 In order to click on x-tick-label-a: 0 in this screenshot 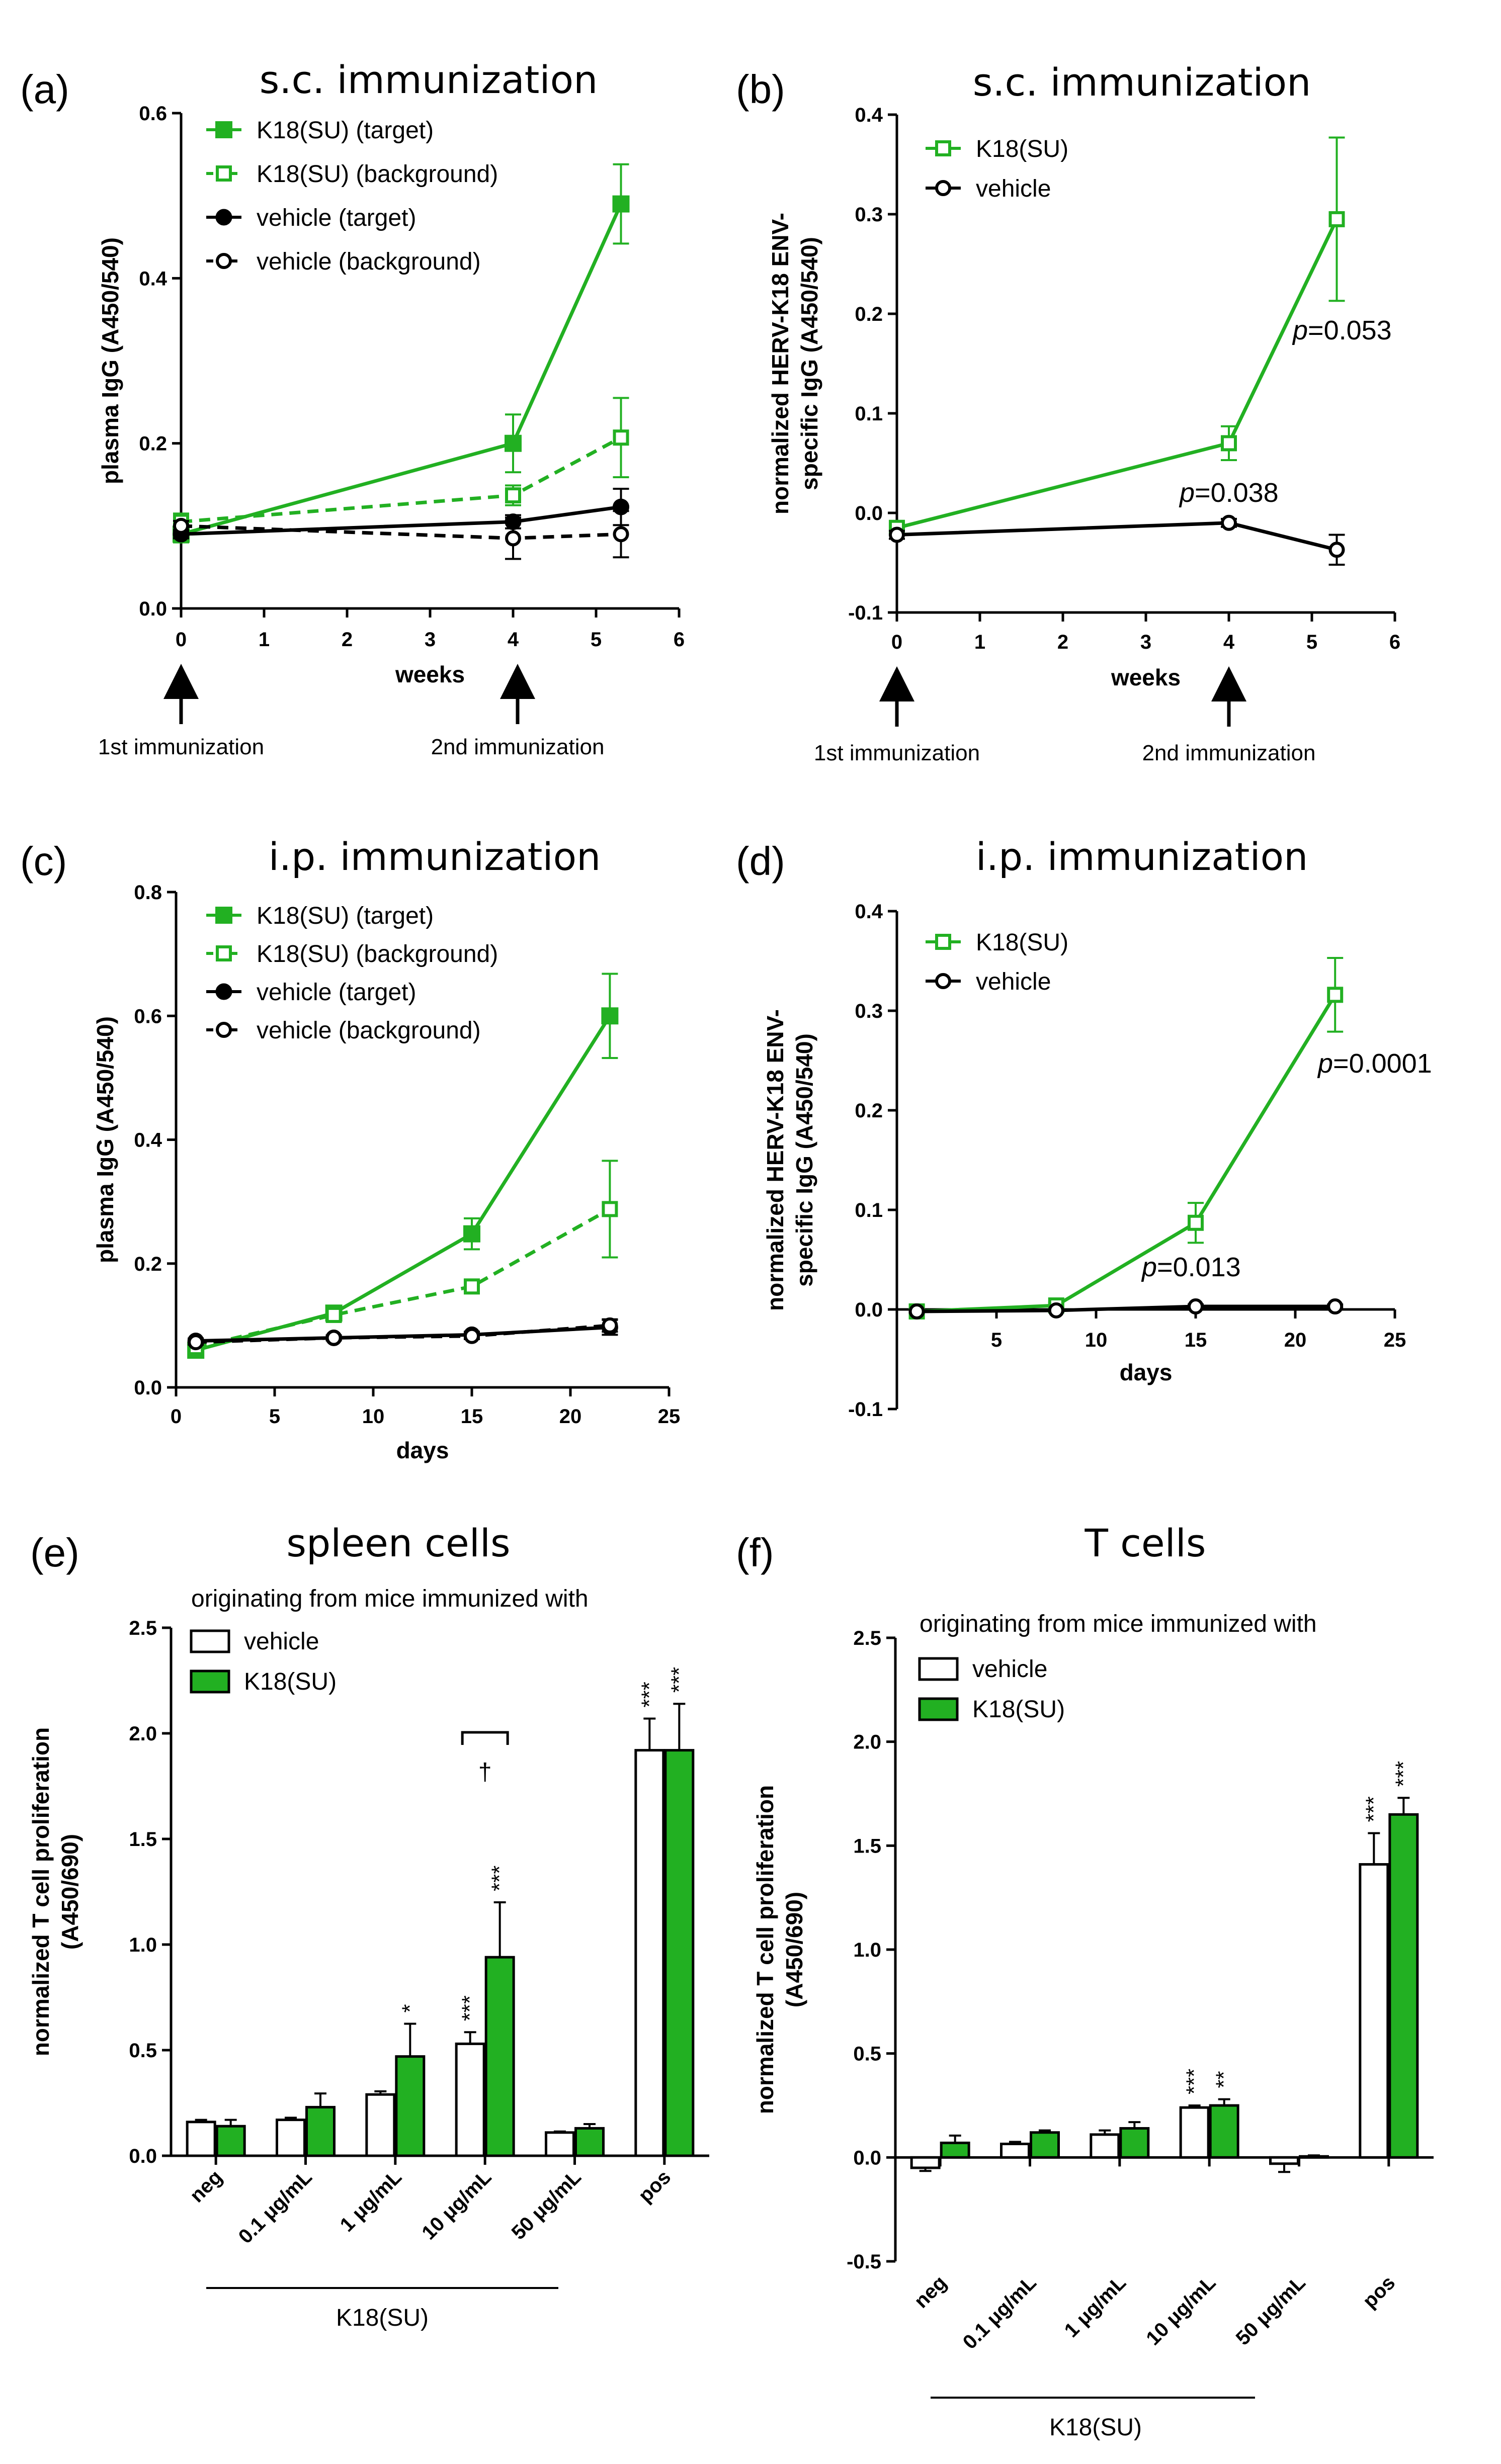, I will do `click(182, 640)`.